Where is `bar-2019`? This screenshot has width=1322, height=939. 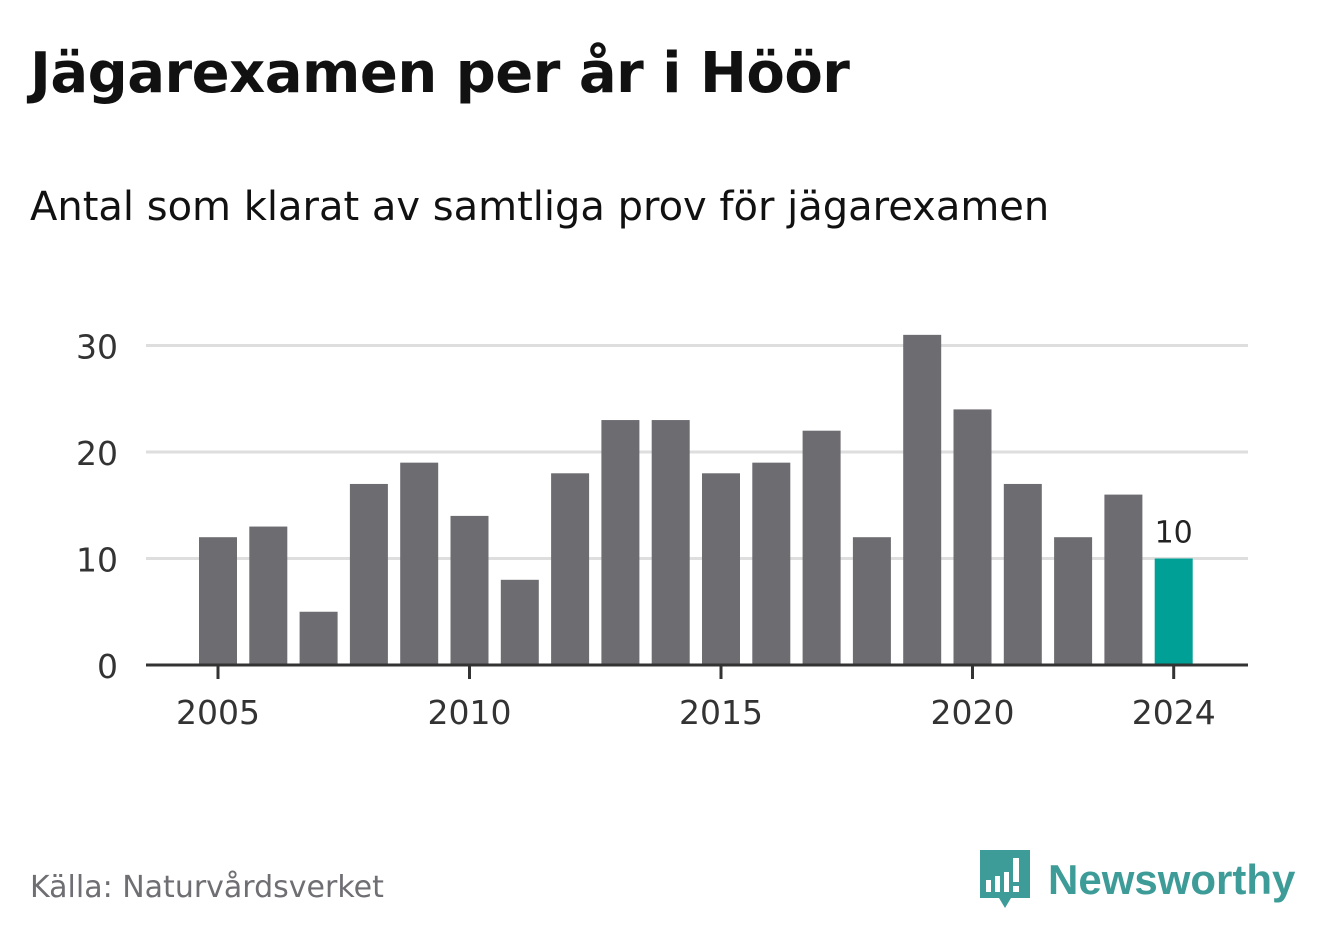 bar-2019 is located at coordinates (922, 499).